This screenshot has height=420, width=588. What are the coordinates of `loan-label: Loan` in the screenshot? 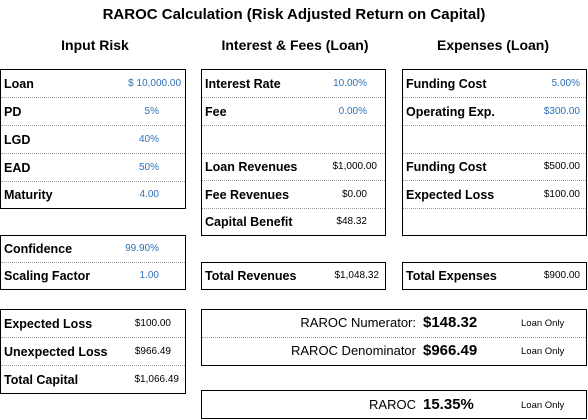 It's located at (19, 84).